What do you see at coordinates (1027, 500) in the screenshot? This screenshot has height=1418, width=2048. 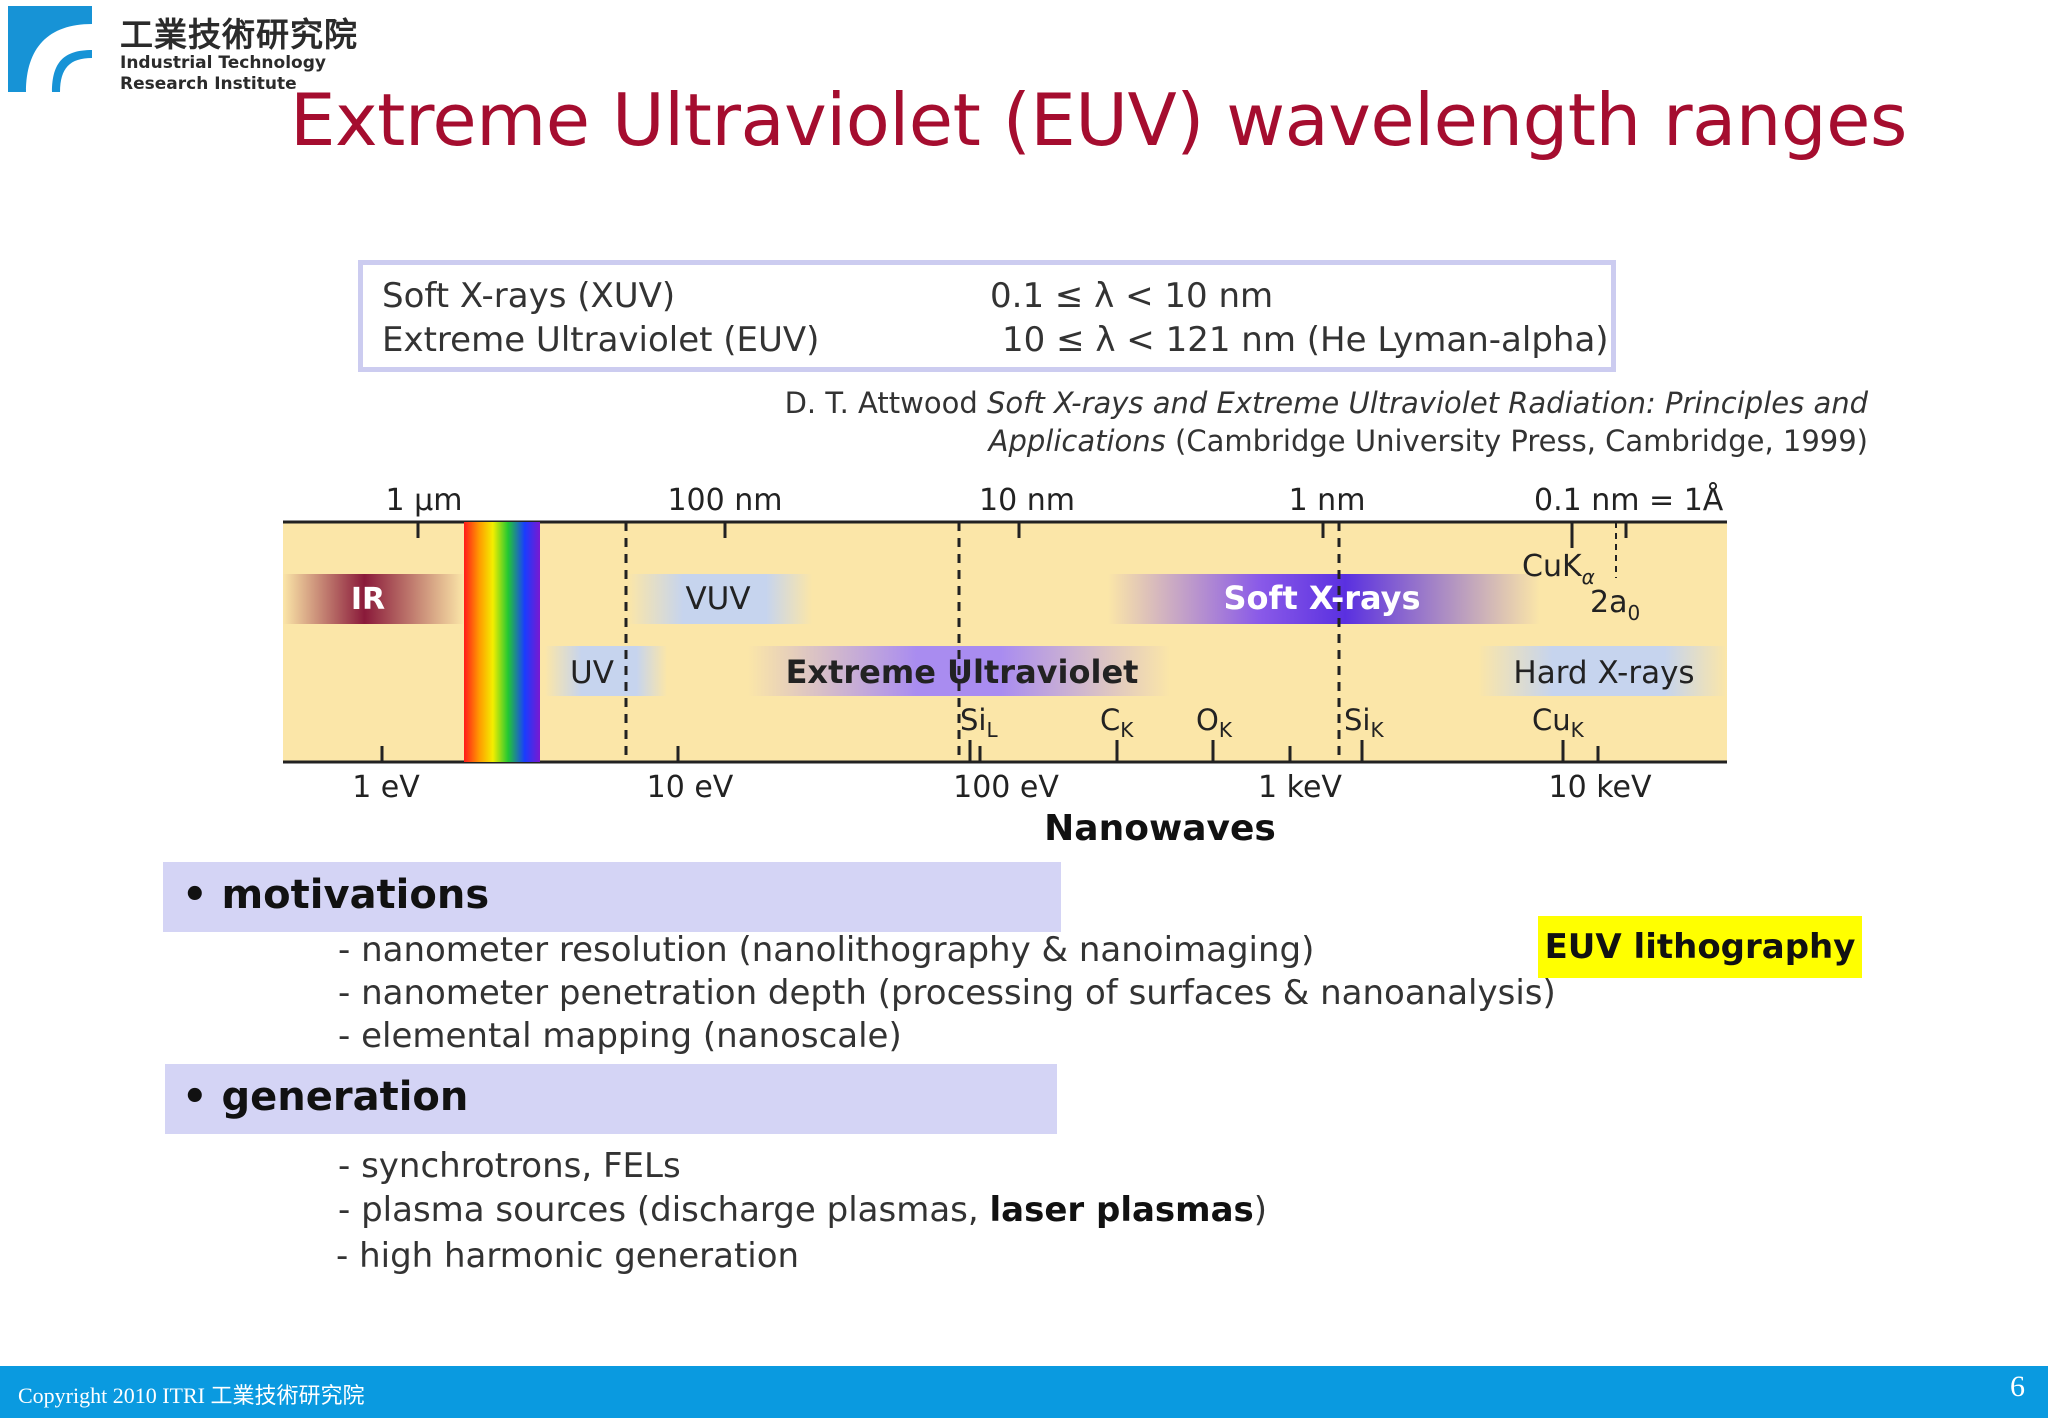 I see `wavelength-label-10nm: 10 nm` at bounding box center [1027, 500].